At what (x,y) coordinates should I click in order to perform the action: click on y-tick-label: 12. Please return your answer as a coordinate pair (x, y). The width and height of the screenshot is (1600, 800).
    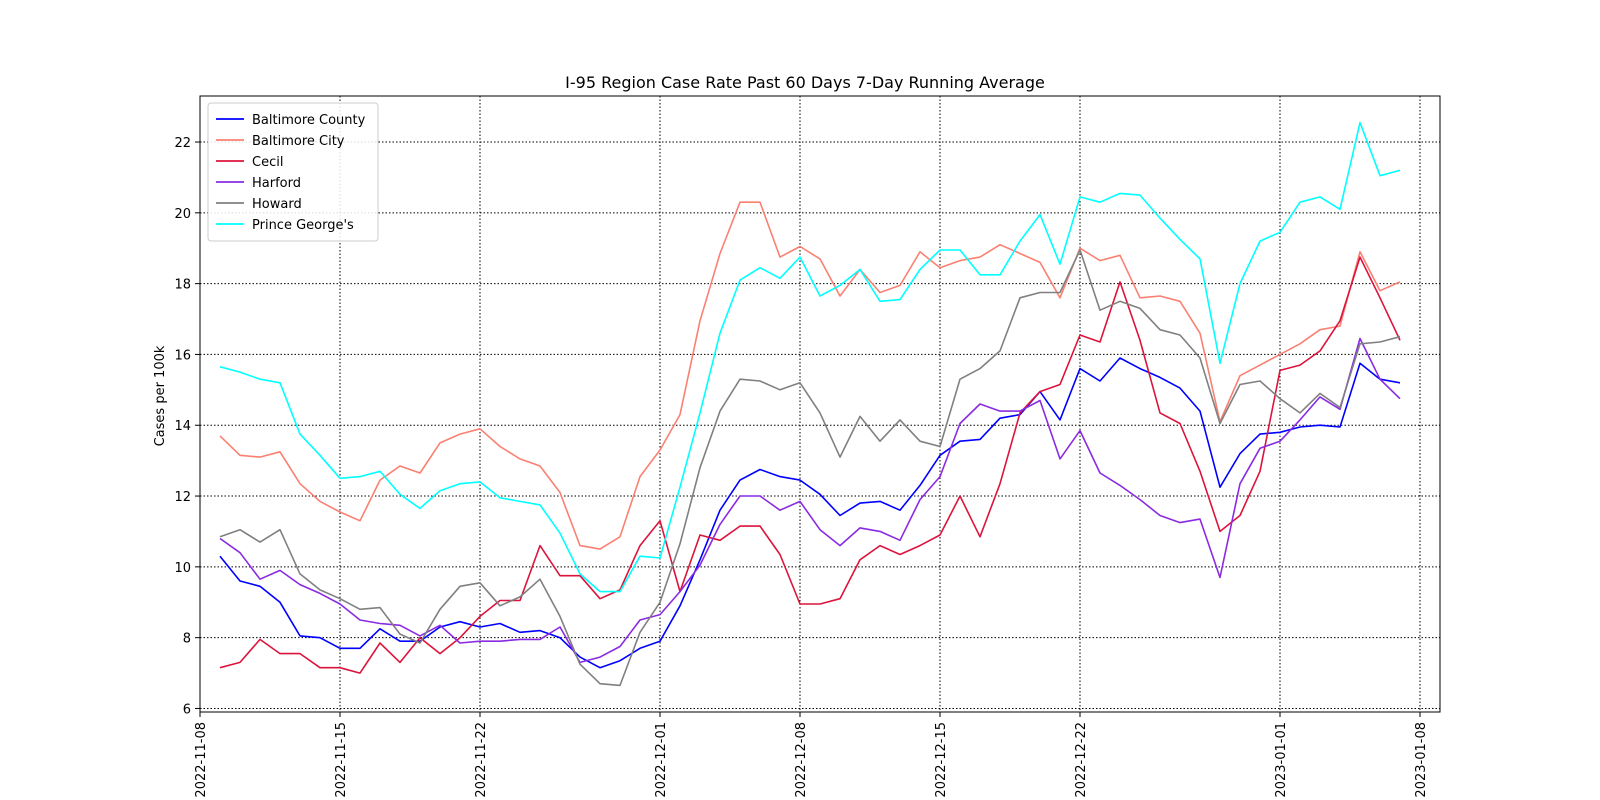
    Looking at the image, I should click on (182, 497).